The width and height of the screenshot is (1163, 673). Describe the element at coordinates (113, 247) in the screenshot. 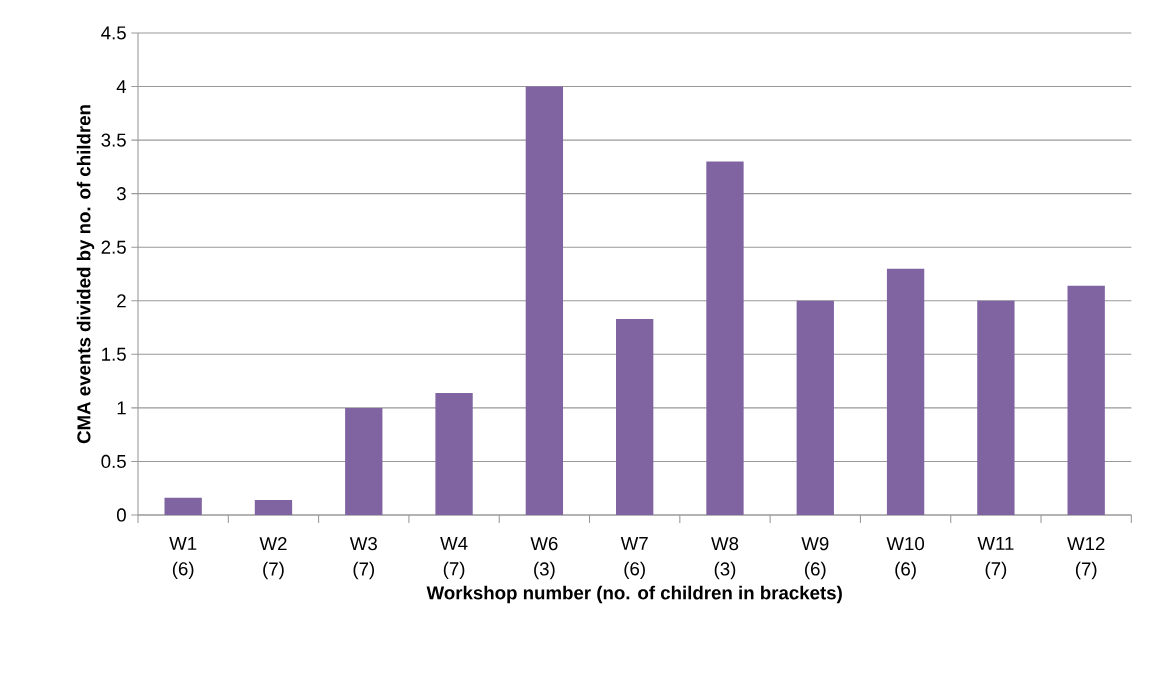

I see `y-tick-label: 2.5` at that location.